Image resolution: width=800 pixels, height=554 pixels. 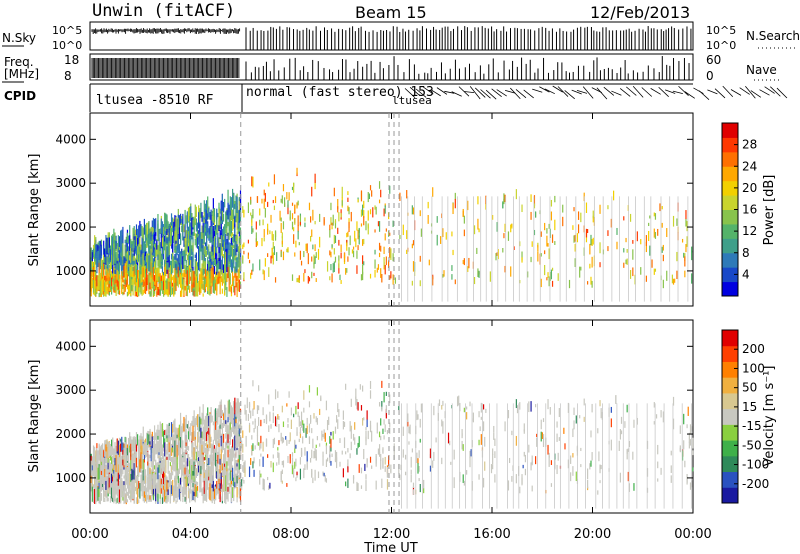 What do you see at coordinates (67, 30) in the screenshot?
I see `nsky-tick-top: 10^5` at bounding box center [67, 30].